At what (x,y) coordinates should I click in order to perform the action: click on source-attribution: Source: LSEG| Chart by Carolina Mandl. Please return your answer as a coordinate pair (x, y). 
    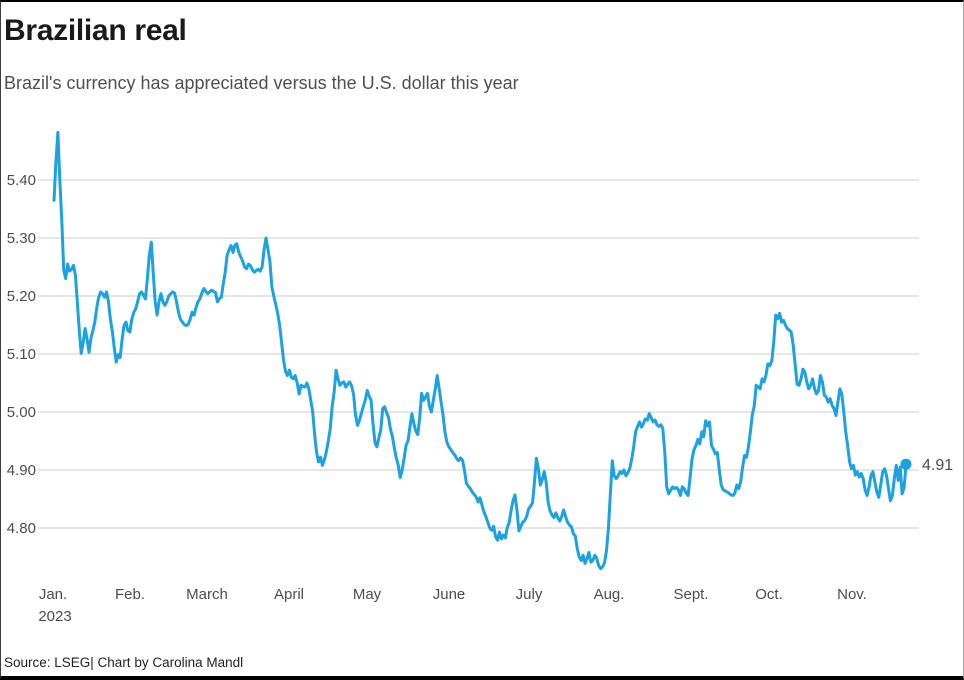
    Looking at the image, I should click on (124, 662).